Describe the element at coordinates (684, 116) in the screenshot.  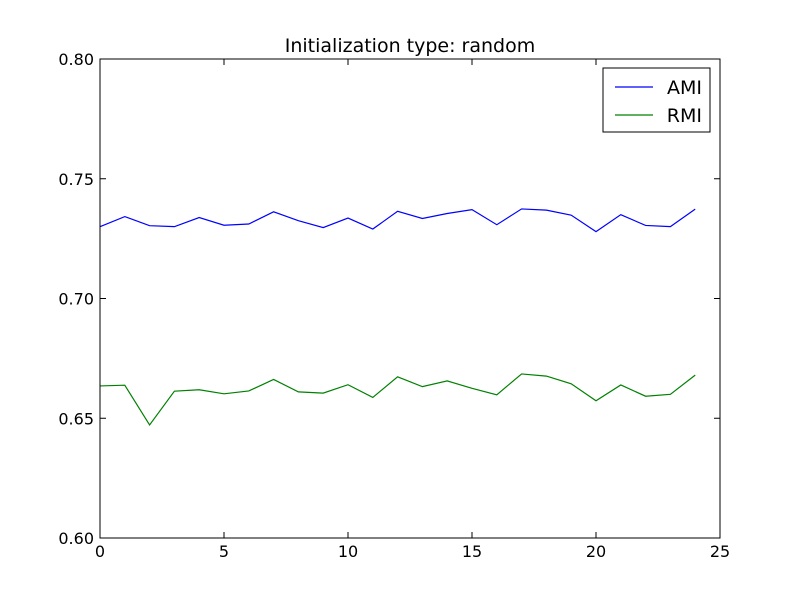
I see `legend-label-rmi: RMI` at that location.